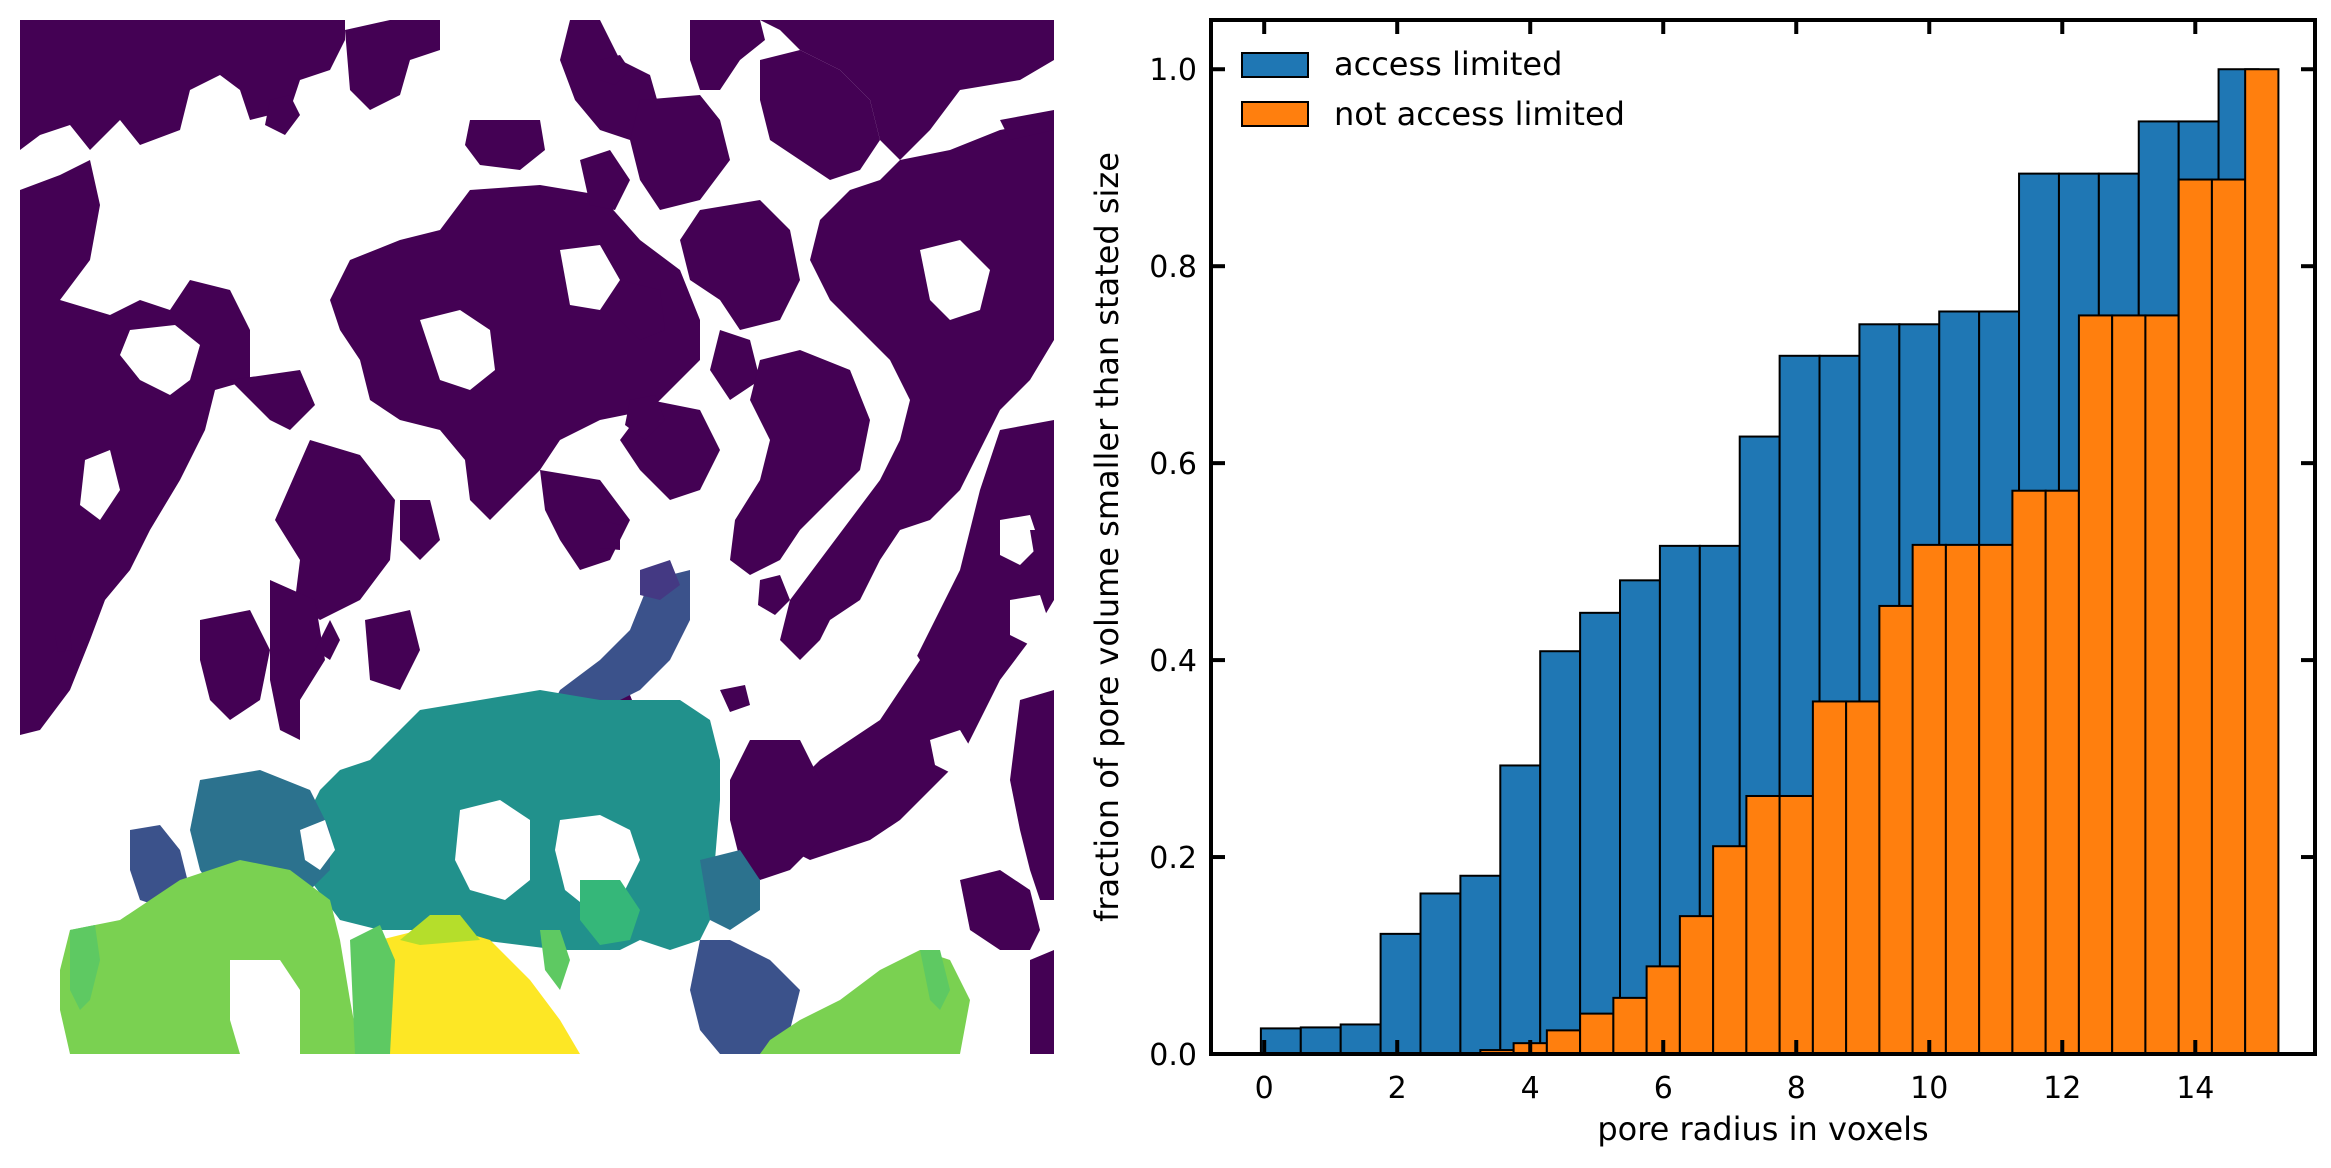 The width and height of the screenshot is (2331, 1168). I want to click on y-tick-label: 1.0, so click(1173, 70).